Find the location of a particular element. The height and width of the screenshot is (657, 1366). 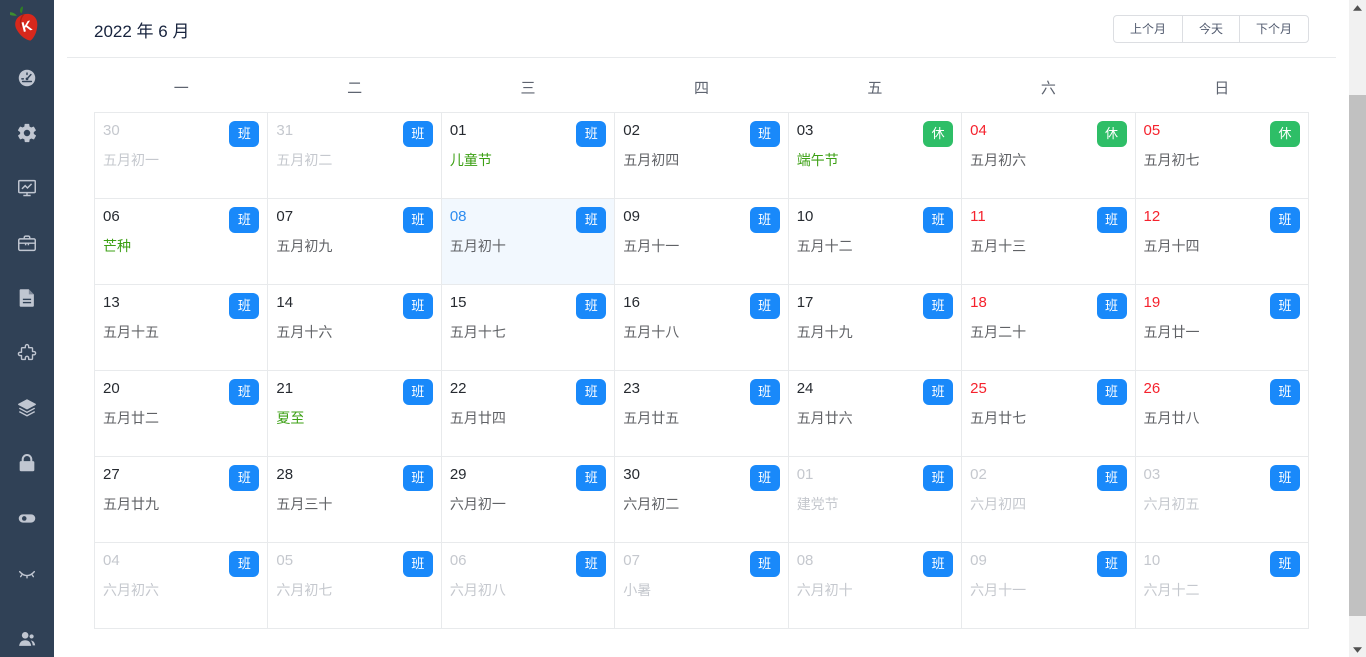

calendar-cell: 26 班五月廿八 is located at coordinates (1222, 414).